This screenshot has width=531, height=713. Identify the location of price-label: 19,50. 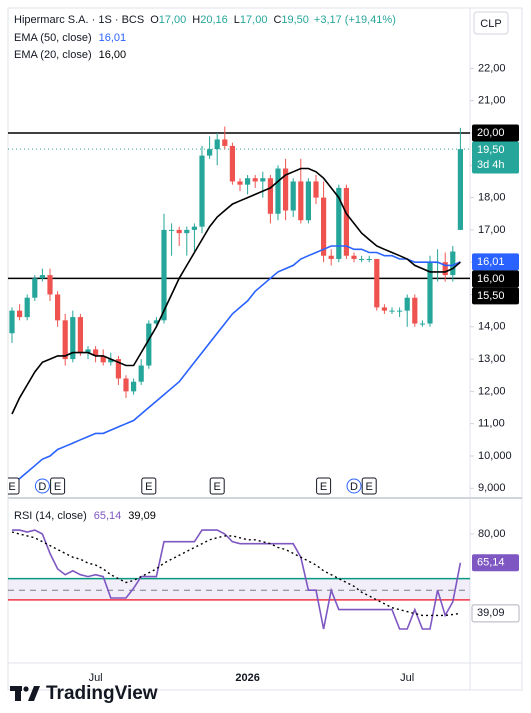
(491, 150).